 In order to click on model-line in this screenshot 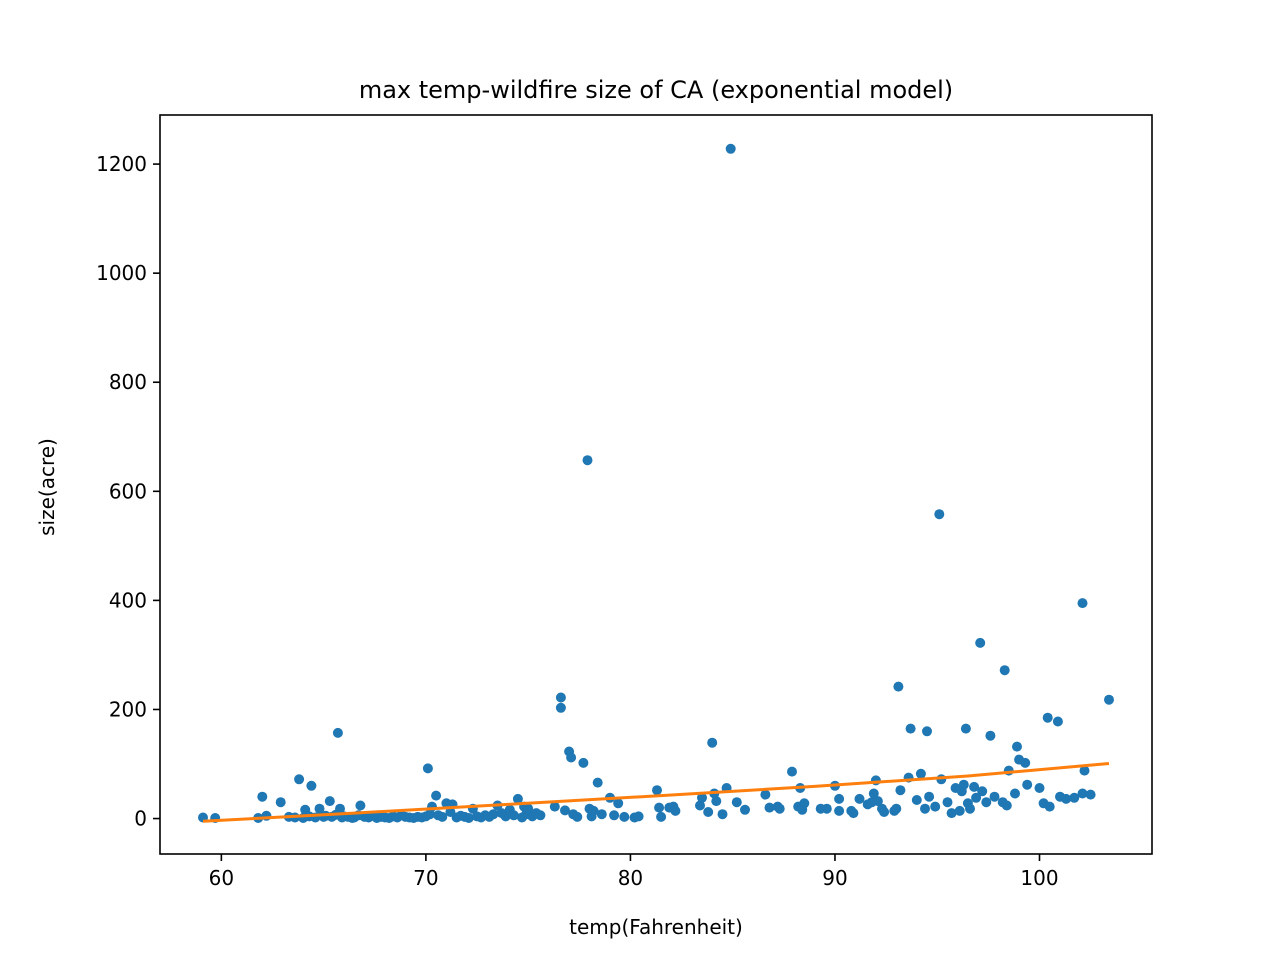, I will do `click(656, 792)`.